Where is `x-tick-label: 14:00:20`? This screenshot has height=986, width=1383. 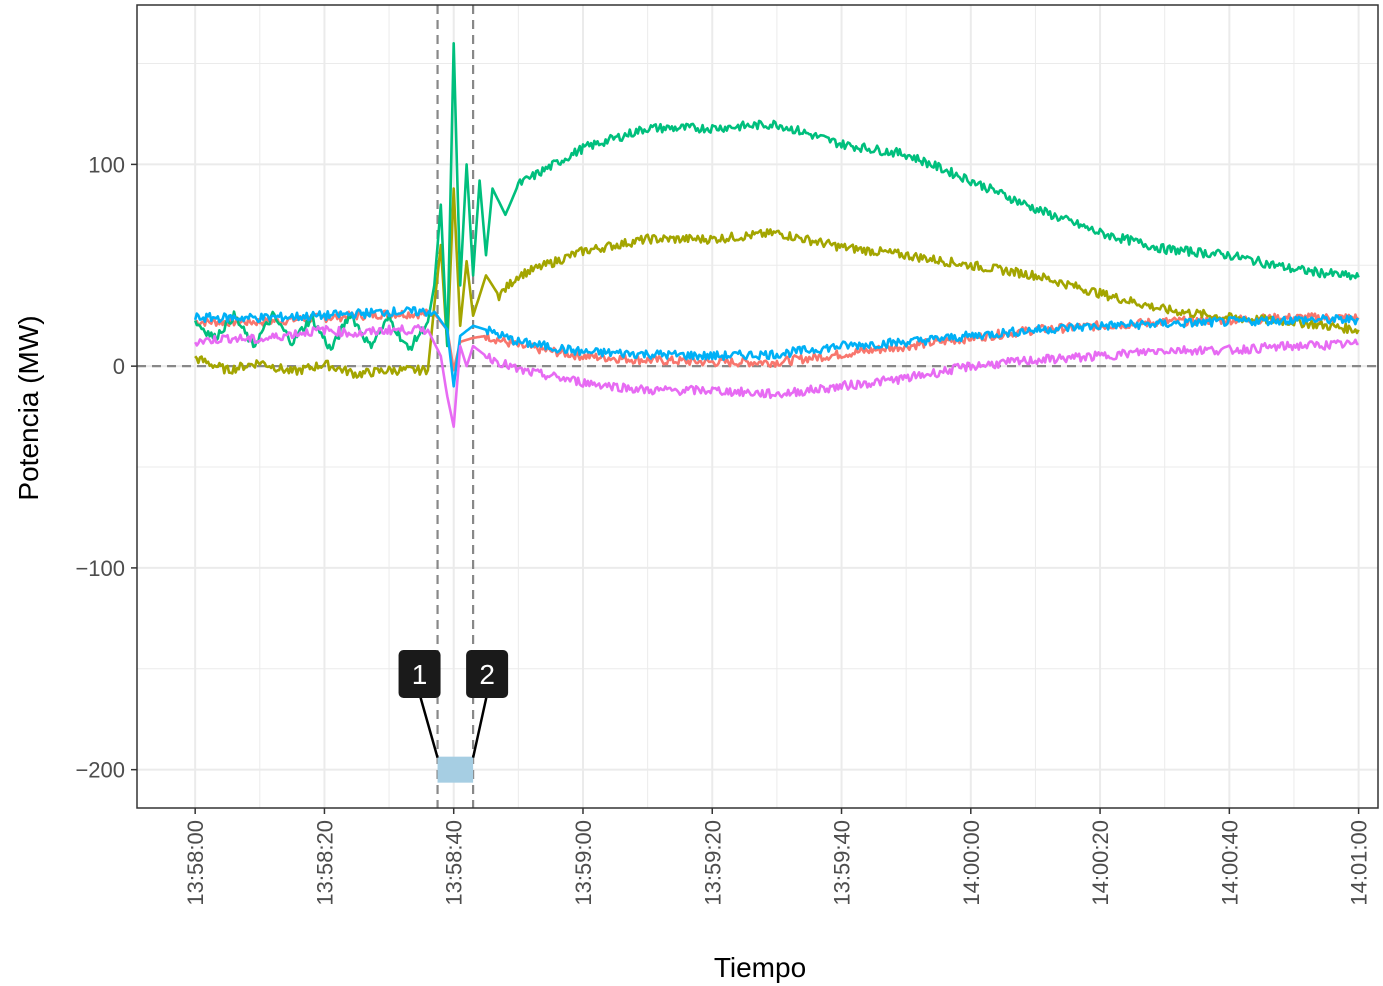
x-tick-label: 14:00:20 is located at coordinates (1100, 863).